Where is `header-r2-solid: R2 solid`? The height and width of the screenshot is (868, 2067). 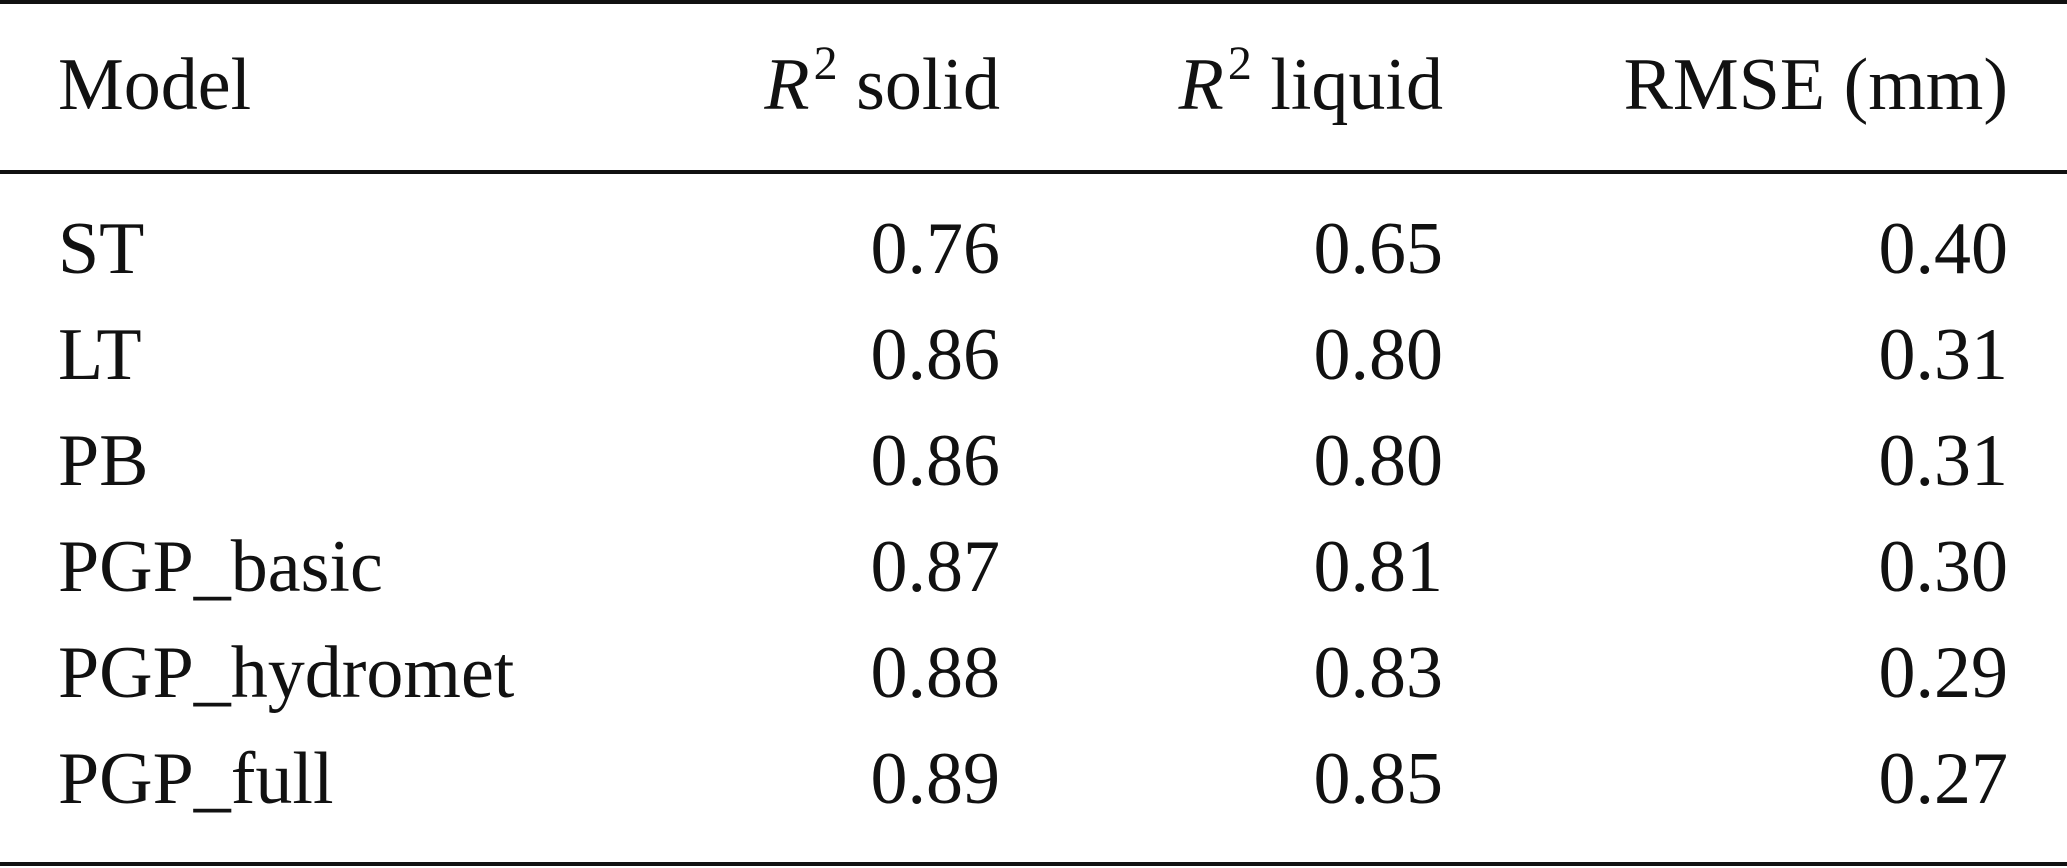
header-r2-solid: R2 solid is located at coordinates (882, 81).